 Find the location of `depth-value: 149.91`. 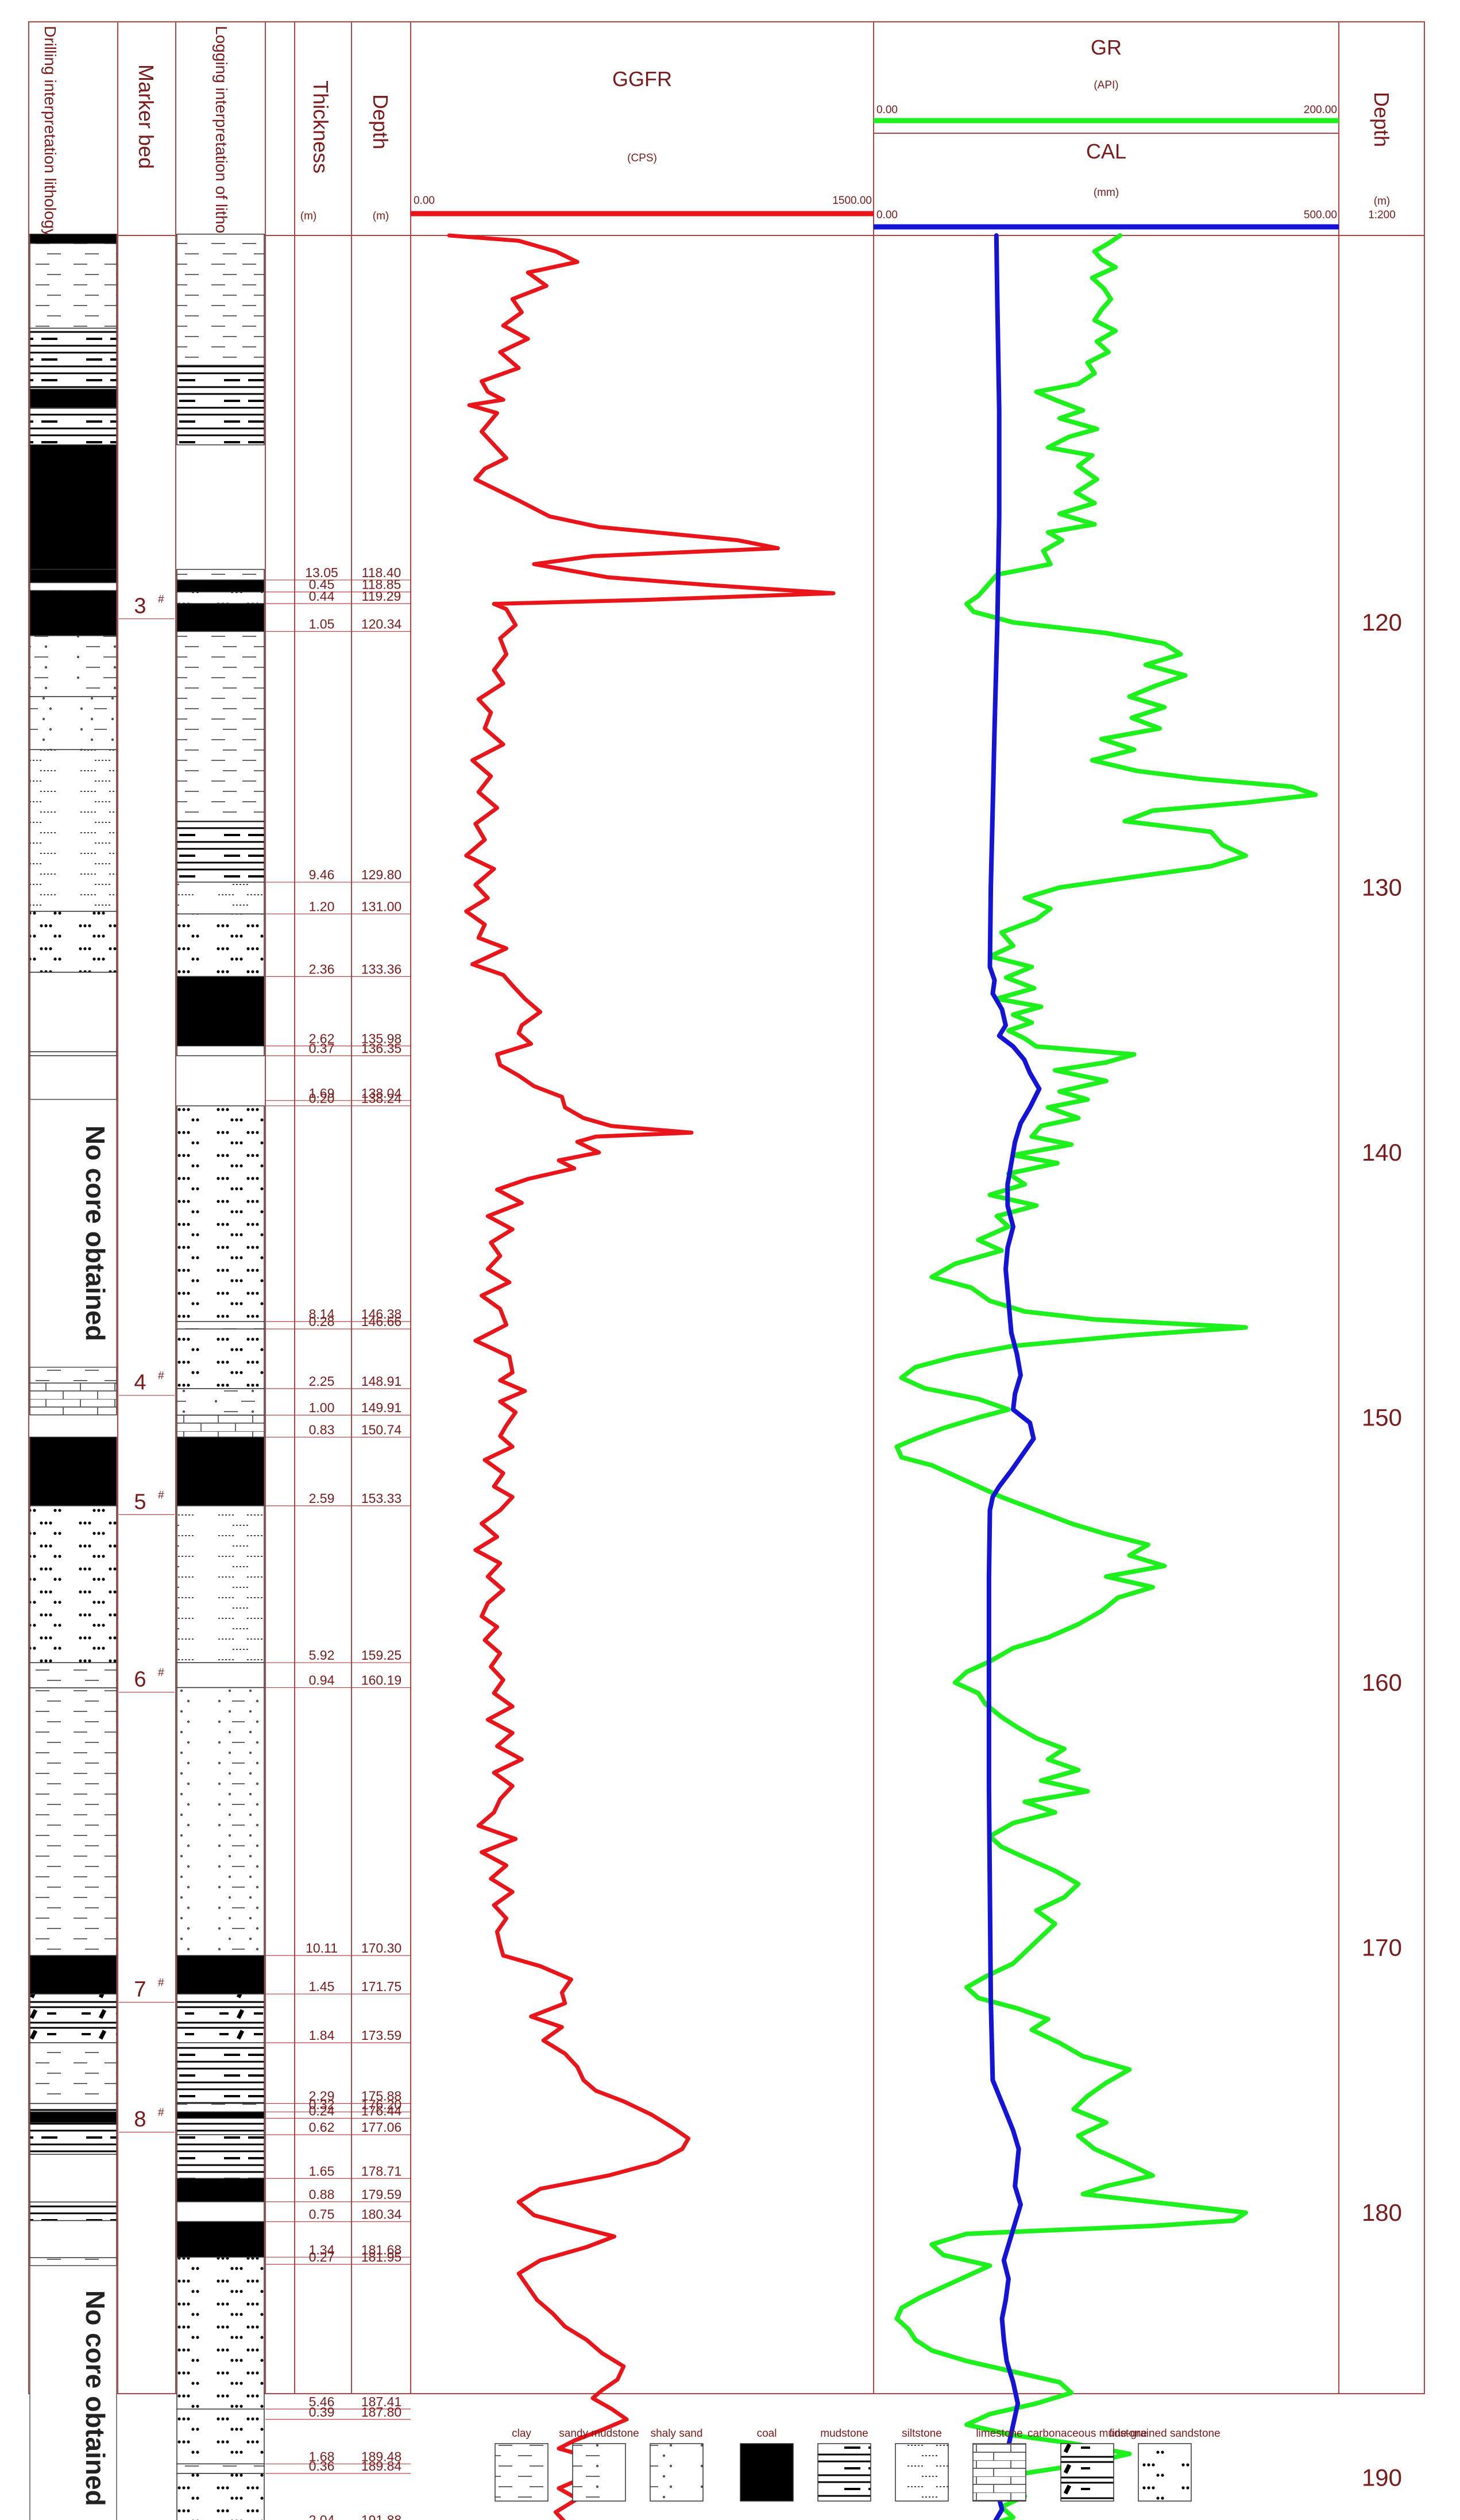

depth-value: 149.91 is located at coordinates (381, 1408).